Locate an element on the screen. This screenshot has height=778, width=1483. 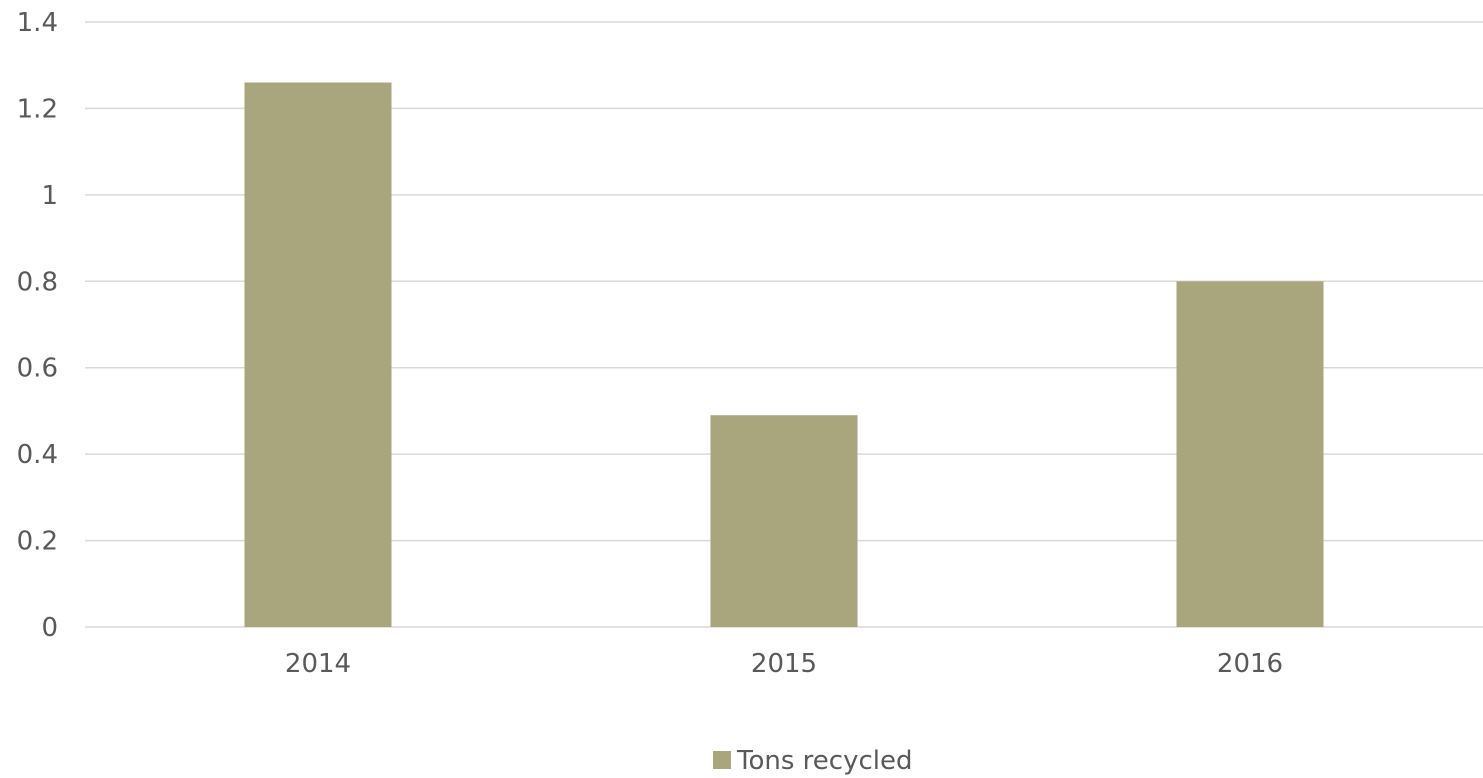
x-tick-label-2014: 2014 is located at coordinates (318, 664).